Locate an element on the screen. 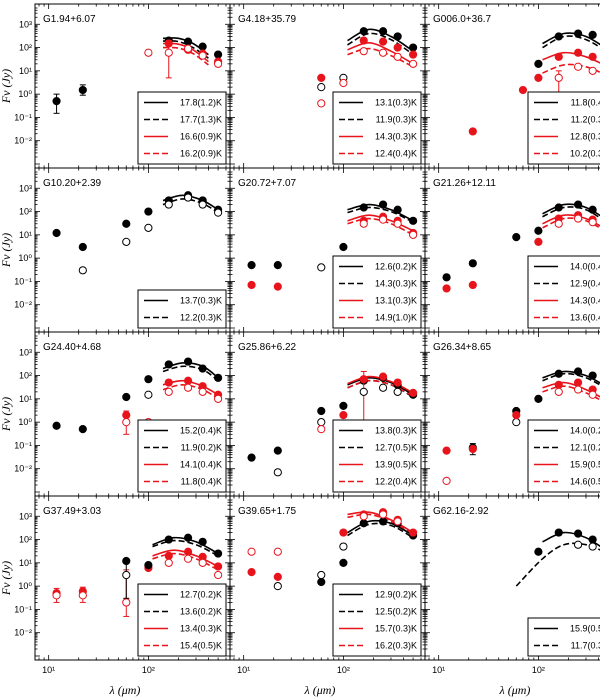 This screenshot has height=700, width=600. legend-label-1: 17.8(1.2)K is located at coordinates (201, 103).